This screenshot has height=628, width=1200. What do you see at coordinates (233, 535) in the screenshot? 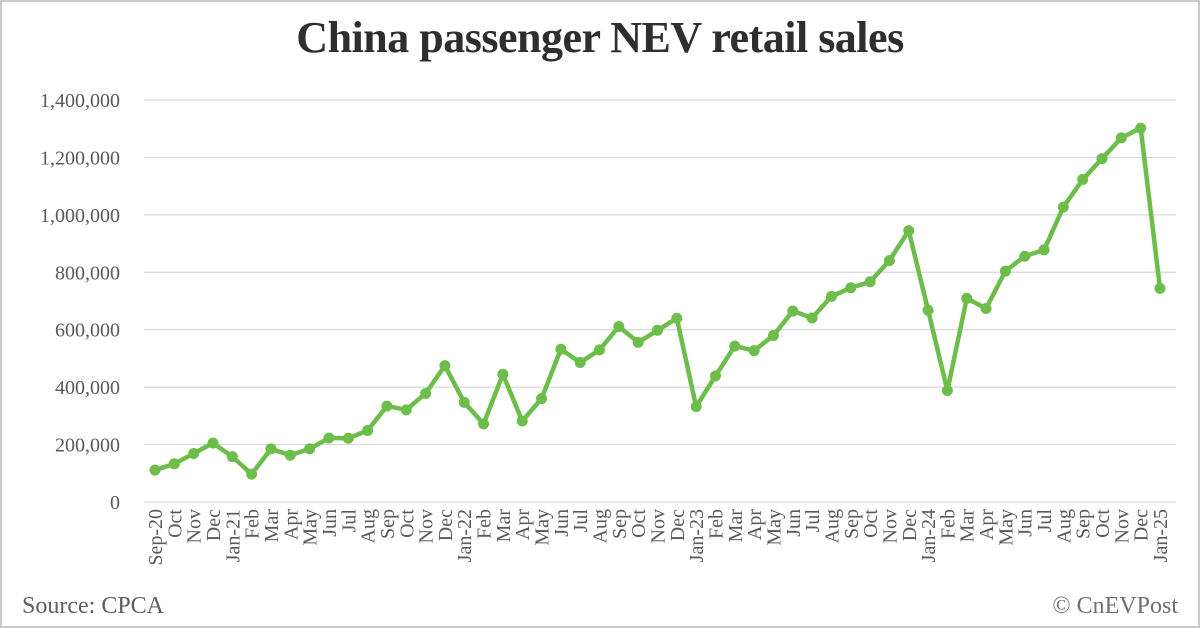
I see `x-tick-label: Jan-21` at bounding box center [233, 535].